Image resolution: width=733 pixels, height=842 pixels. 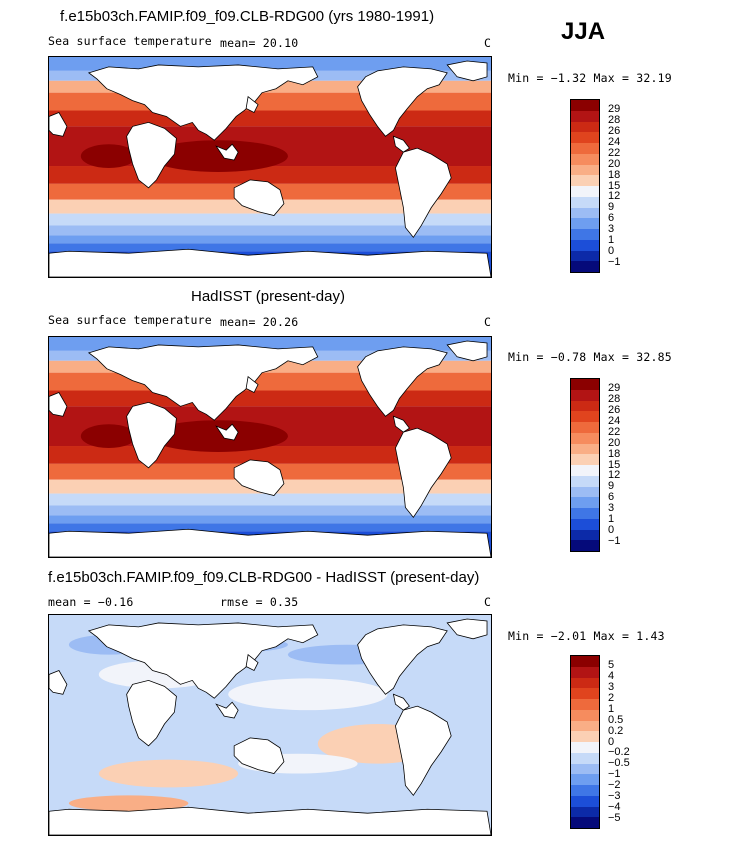 I want to click on panel2-minmax: Min = −0.78 Max = 32.85, so click(x=590, y=357).